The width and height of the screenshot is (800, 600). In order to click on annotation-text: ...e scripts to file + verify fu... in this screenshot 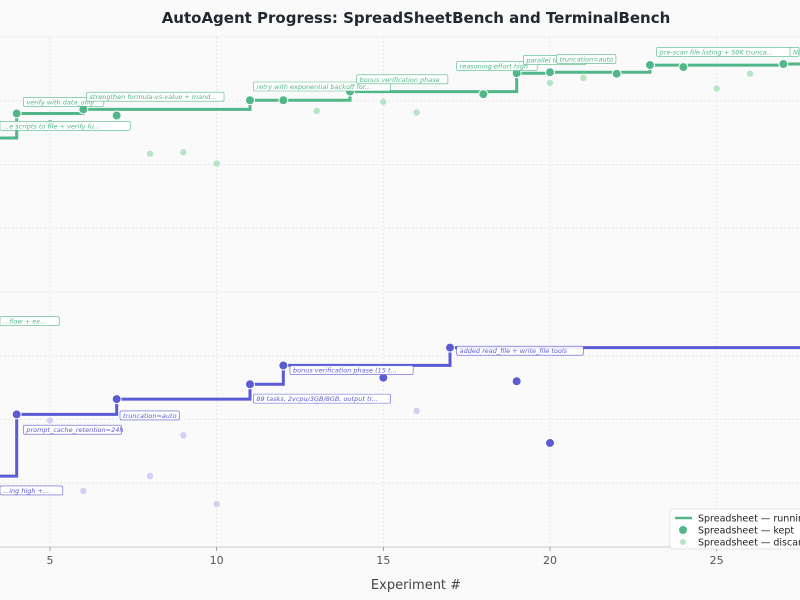, I will do `click(51, 126)`.